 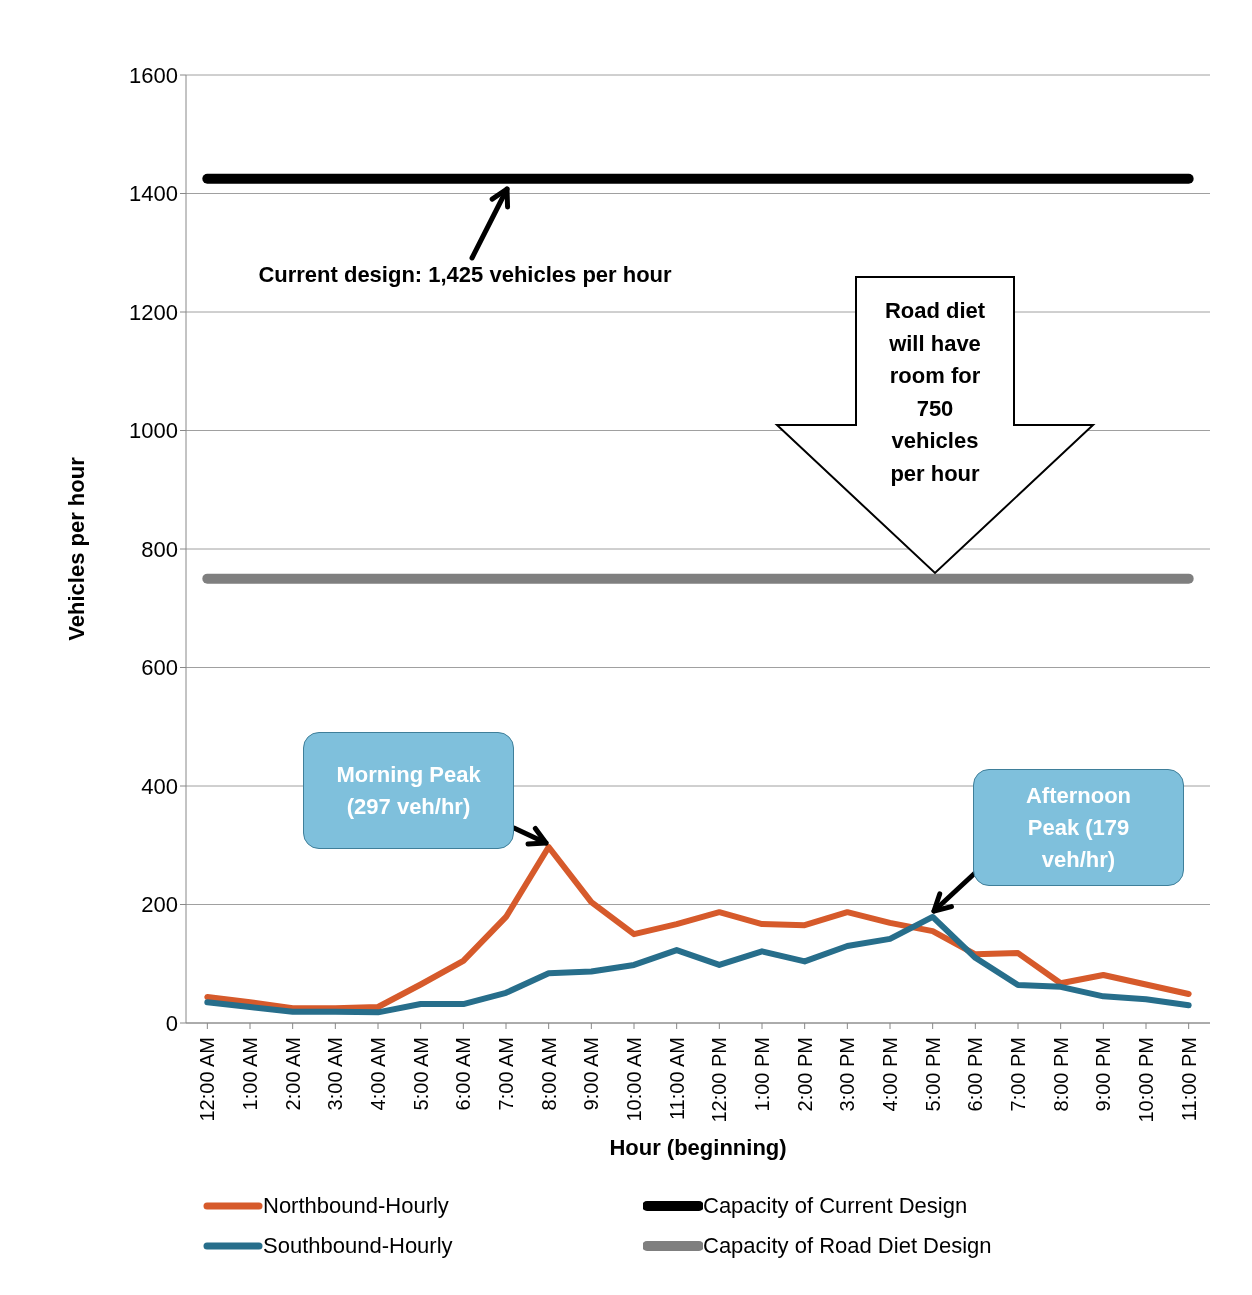 What do you see at coordinates (506, 1074) in the screenshot?
I see `x-tick-label: 7:00 AM` at bounding box center [506, 1074].